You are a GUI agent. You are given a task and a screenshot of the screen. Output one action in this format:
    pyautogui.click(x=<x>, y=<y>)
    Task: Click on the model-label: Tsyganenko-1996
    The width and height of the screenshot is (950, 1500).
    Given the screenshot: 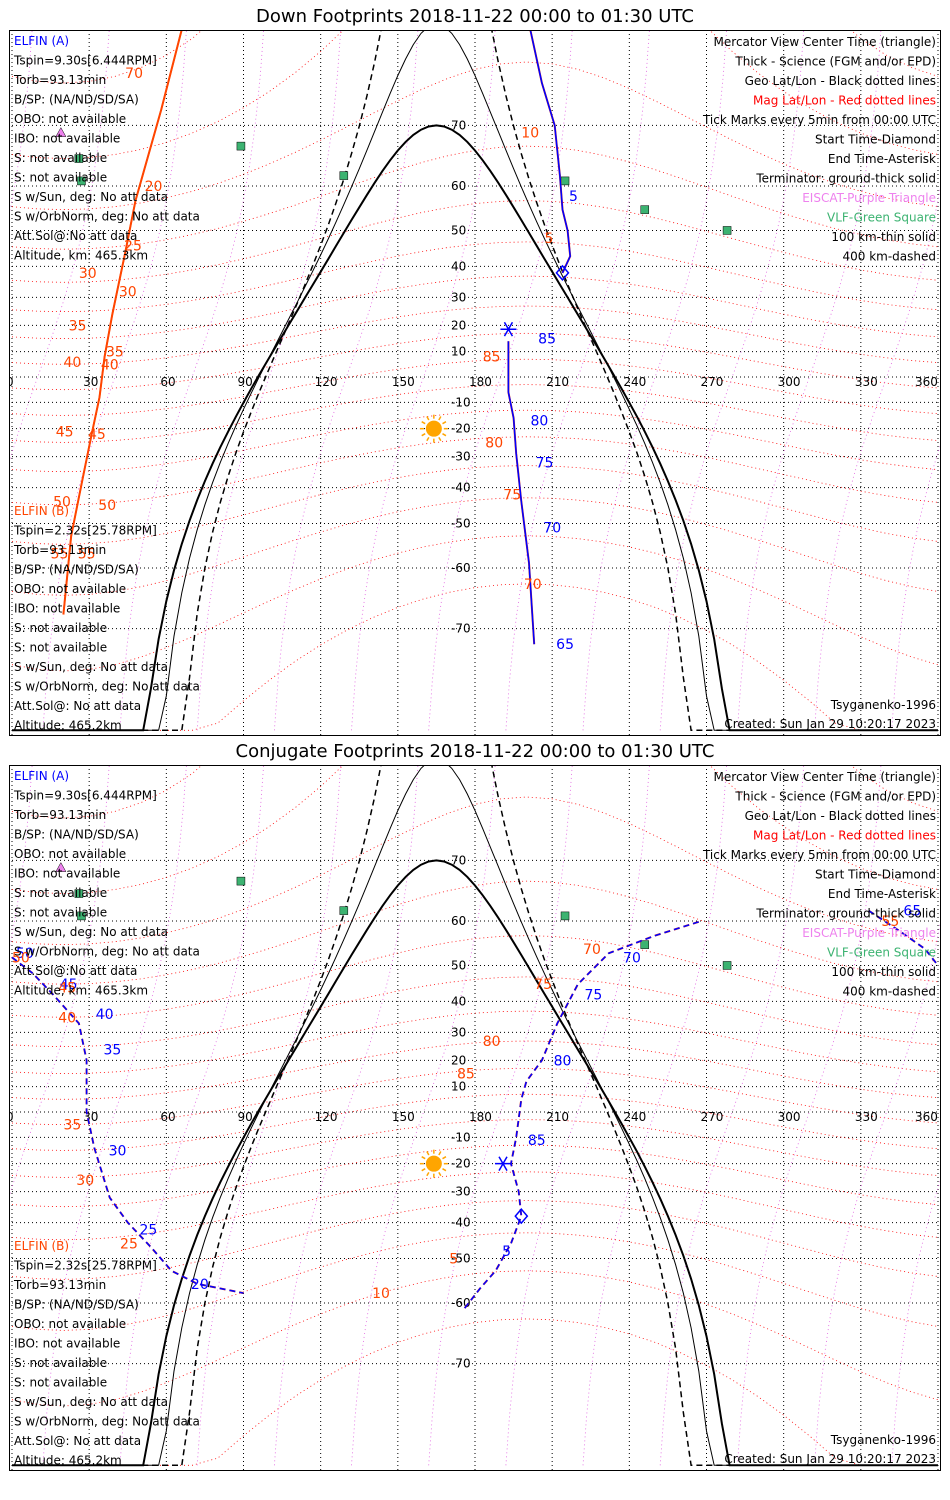 What is the action you would take?
    pyautogui.click(x=883, y=1440)
    